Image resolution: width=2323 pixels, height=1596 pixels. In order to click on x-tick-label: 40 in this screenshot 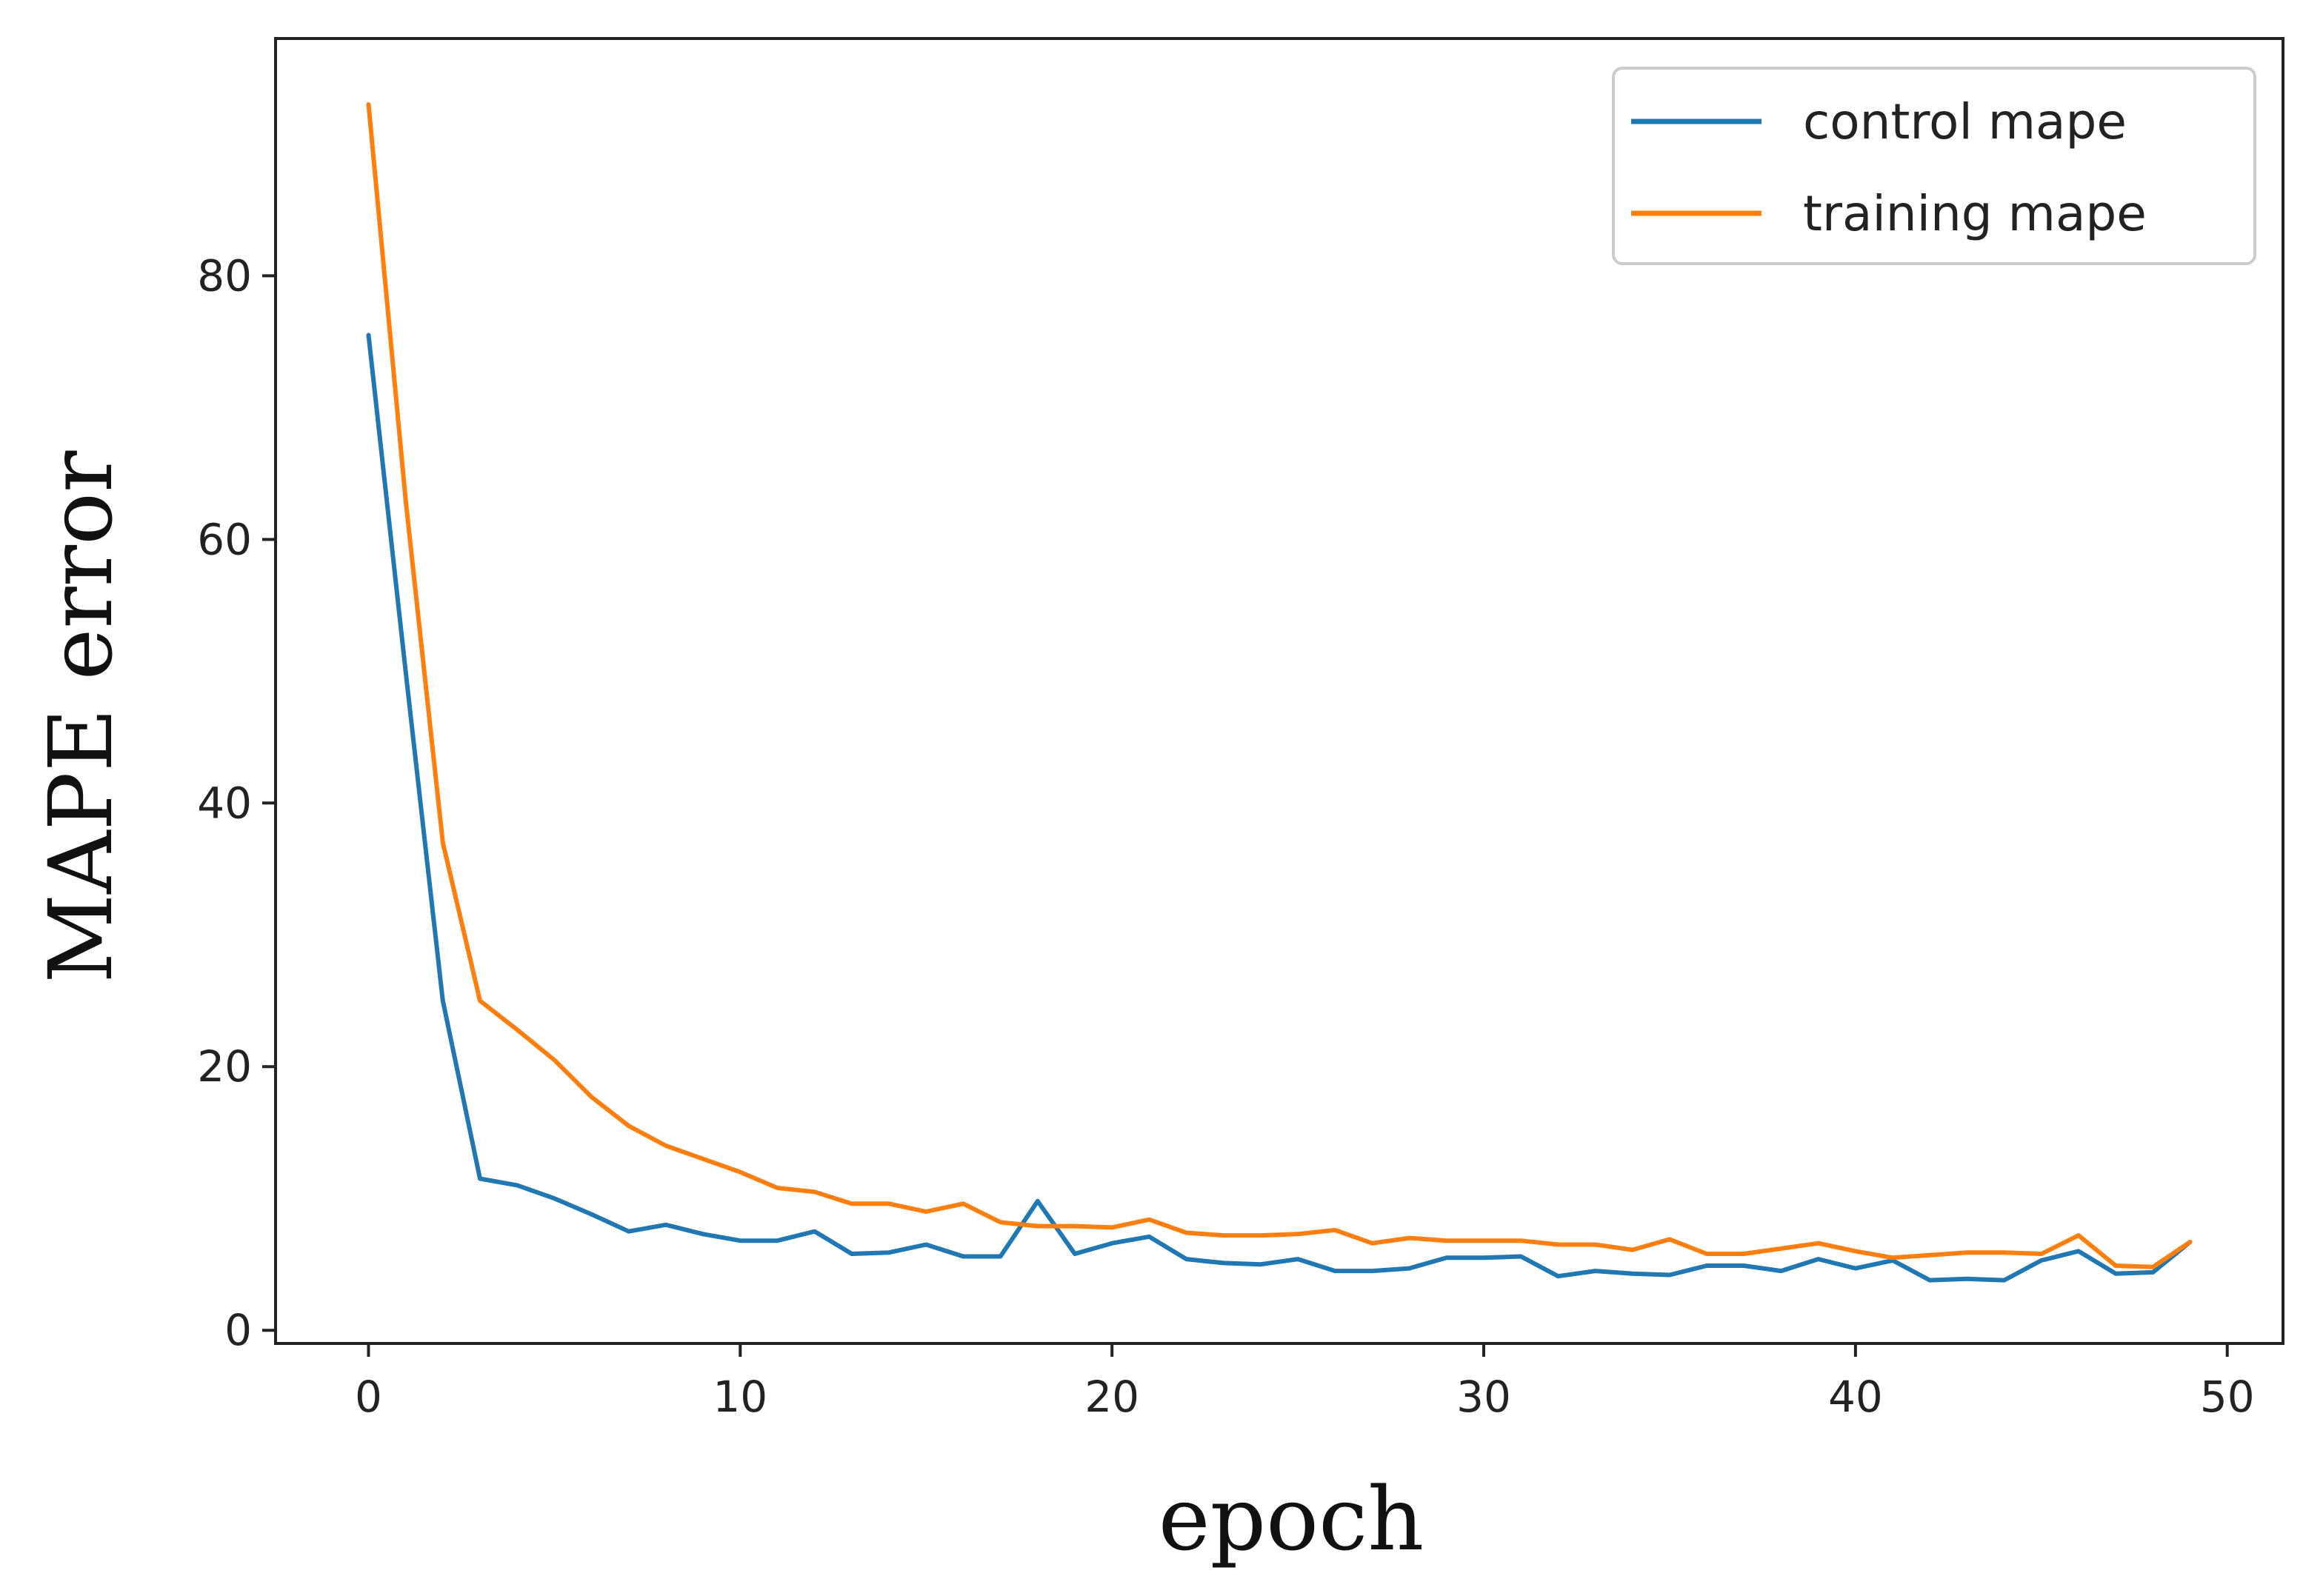, I will do `click(1855, 1397)`.